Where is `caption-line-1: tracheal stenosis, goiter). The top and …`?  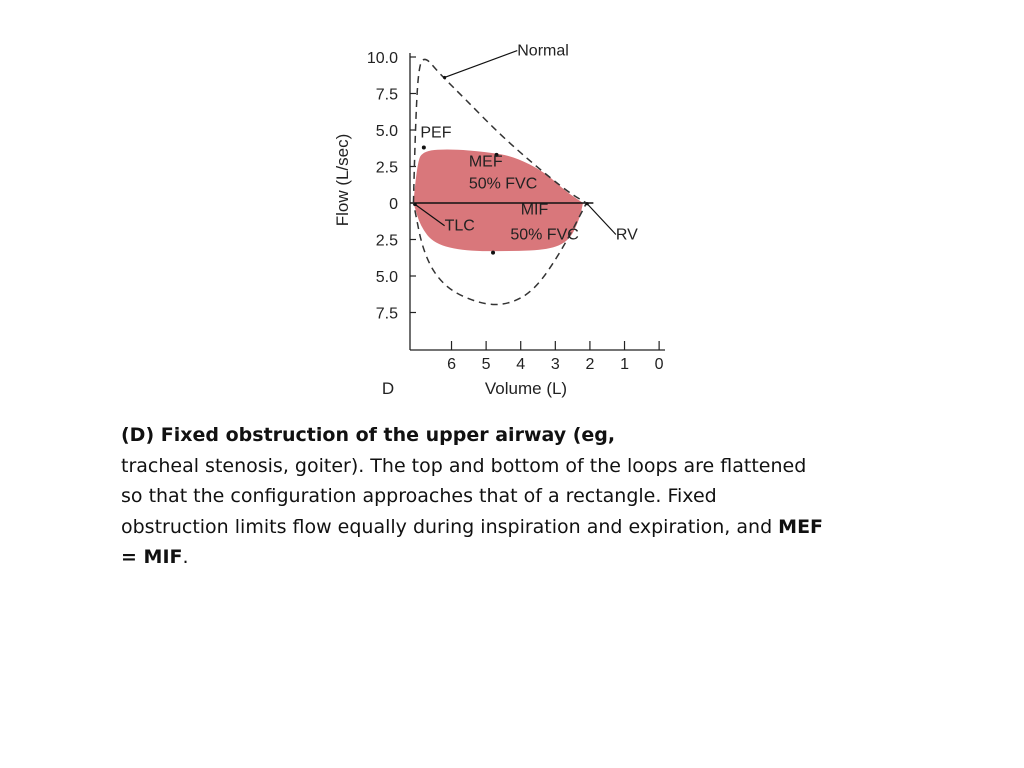 caption-line-1: tracheal stenosis, goiter). The top and … is located at coordinates (464, 465).